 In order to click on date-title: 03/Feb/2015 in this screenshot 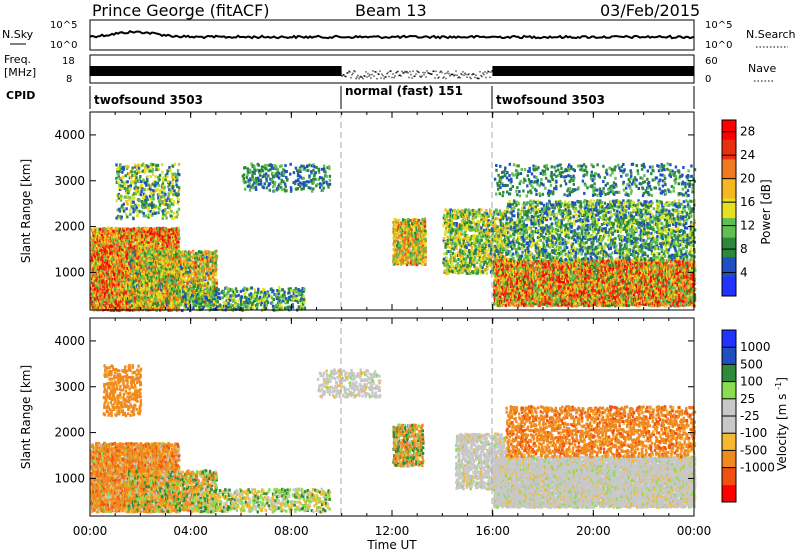, I will do `click(650, 10)`.